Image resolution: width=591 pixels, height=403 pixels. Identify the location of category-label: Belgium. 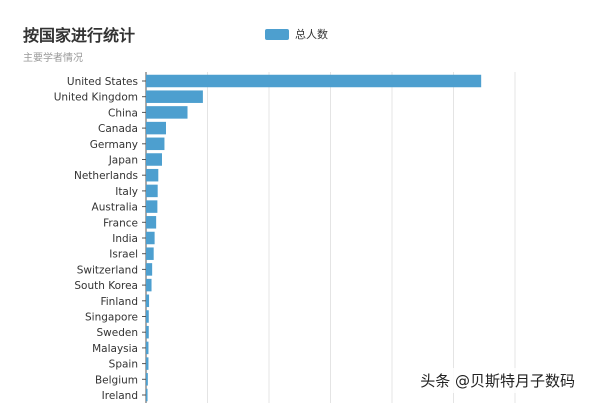
(116, 380).